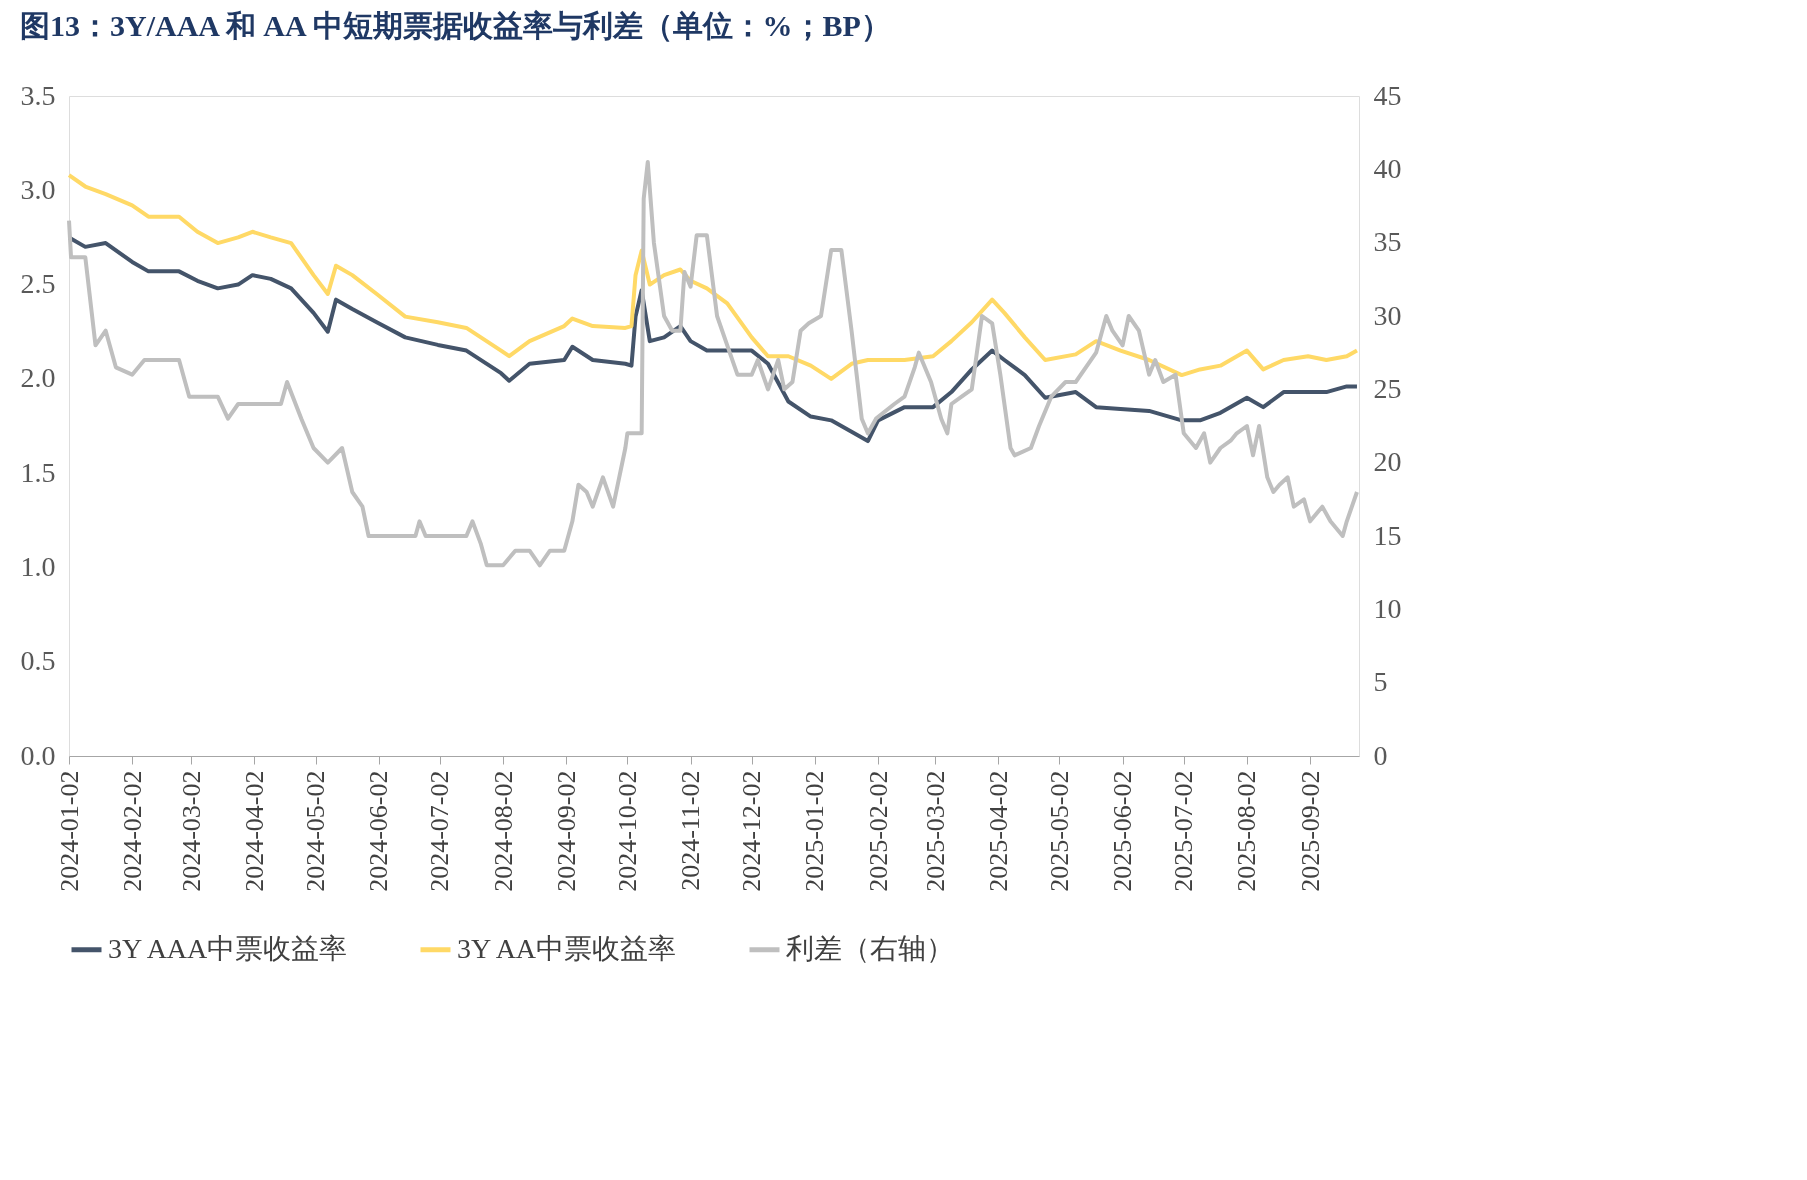 The image size is (1807, 1180). I want to click on x-tick-label: 2024-07-02, so click(440, 831).